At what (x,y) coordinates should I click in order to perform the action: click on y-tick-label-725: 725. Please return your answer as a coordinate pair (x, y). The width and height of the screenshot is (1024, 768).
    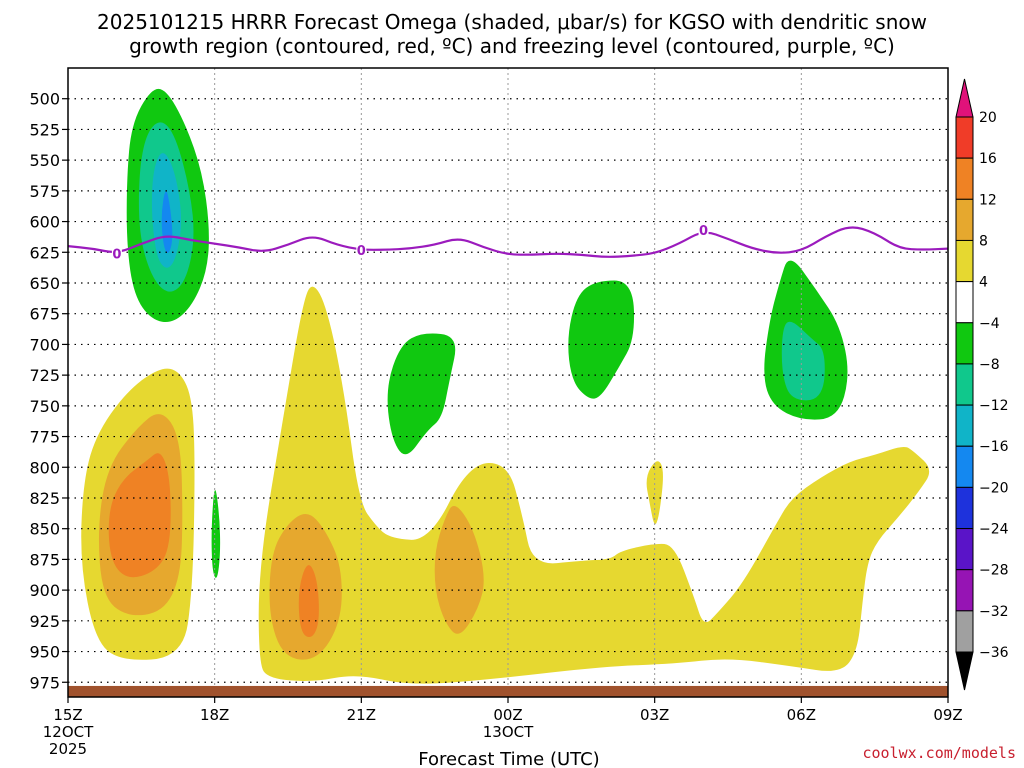
    Looking at the image, I should click on (44, 375).